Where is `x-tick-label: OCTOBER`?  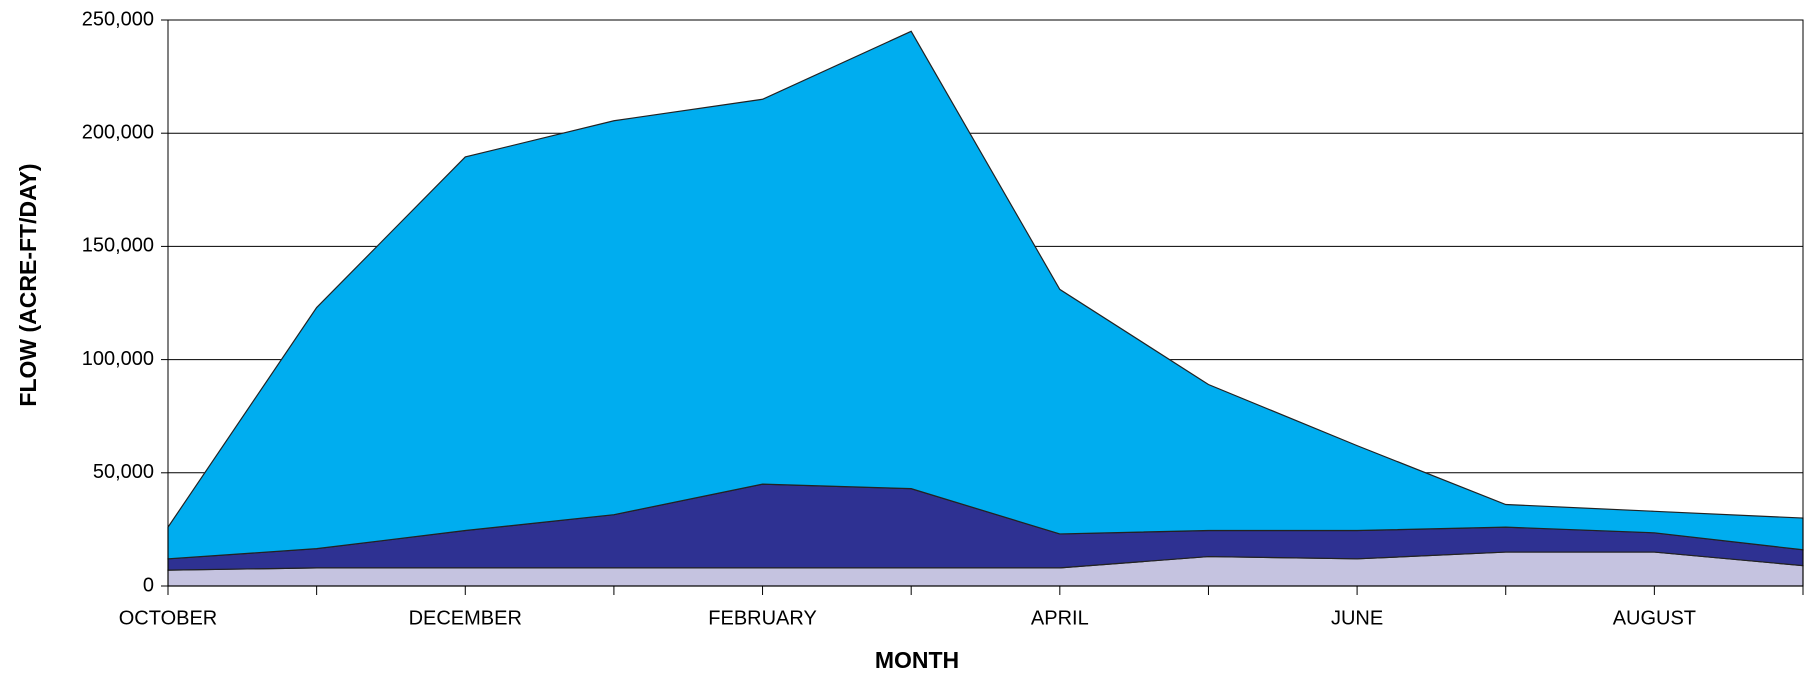 x-tick-label: OCTOBER is located at coordinates (168, 618).